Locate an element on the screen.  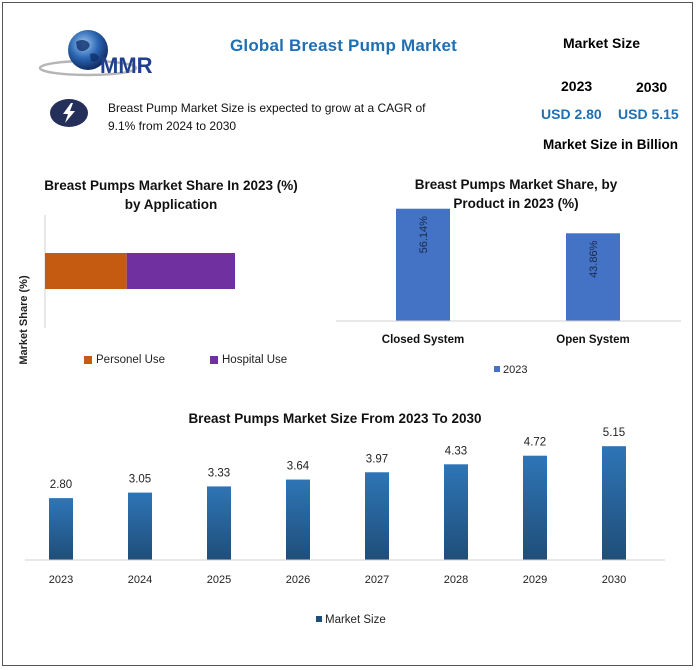
size-year-label: 2029 is located at coordinates (535, 580).